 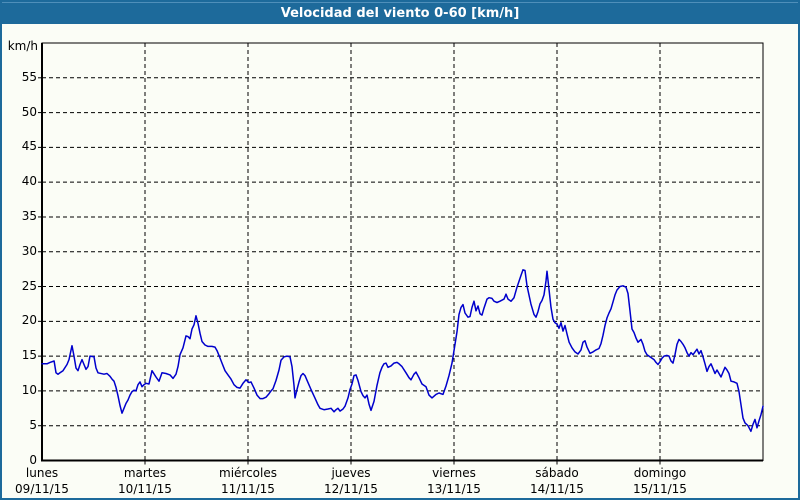 I want to click on x-day-label: sábado 14/11/15, so click(x=557, y=481).